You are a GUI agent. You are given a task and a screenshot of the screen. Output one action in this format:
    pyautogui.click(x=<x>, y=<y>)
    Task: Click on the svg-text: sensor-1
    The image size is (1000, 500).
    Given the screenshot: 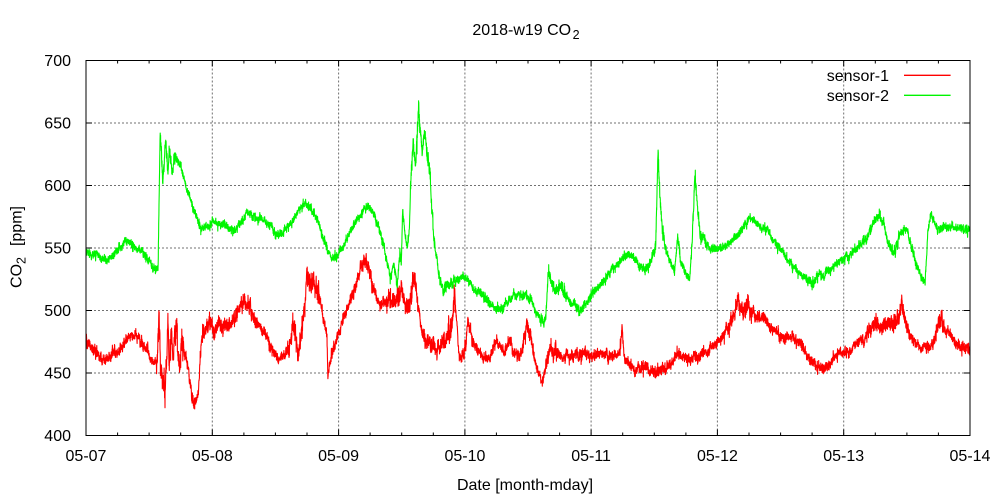 What is the action you would take?
    pyautogui.click(x=858, y=76)
    